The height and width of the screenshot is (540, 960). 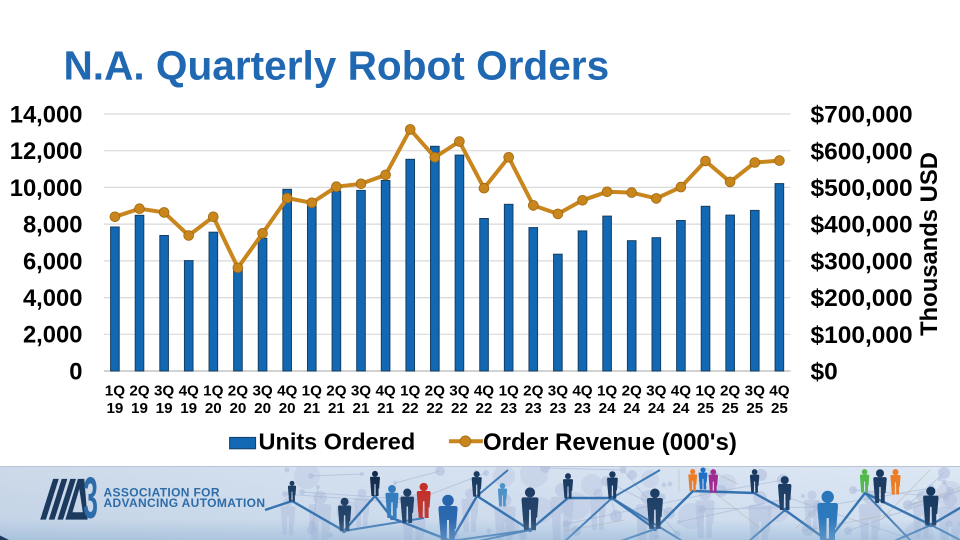 What do you see at coordinates (862, 262) in the screenshot?
I see `svg-text: $300,000` at bounding box center [862, 262].